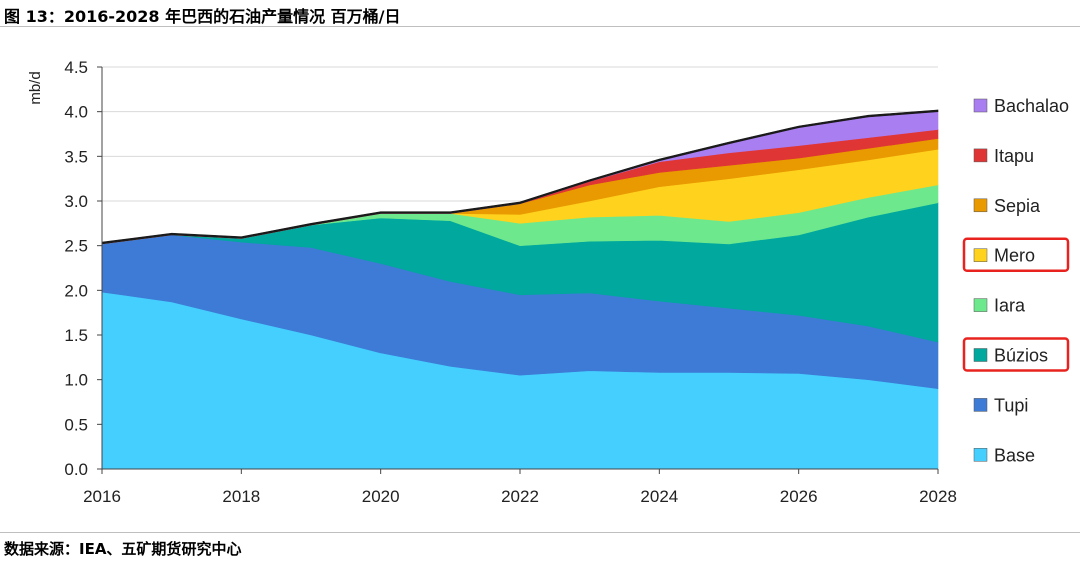  I want to click on legend-highlight-b-zios, so click(1016, 354).